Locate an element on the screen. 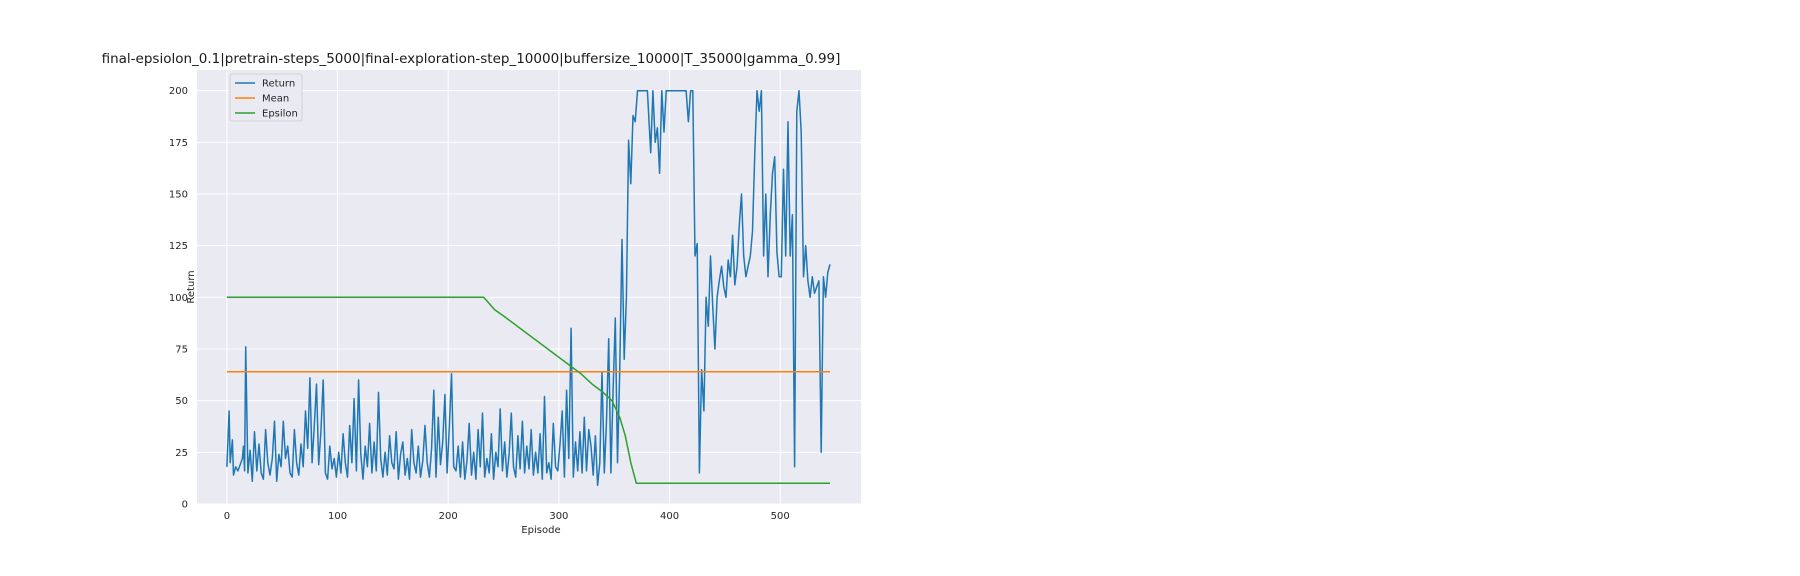  y-tick-label: 175 is located at coordinates (178, 143).